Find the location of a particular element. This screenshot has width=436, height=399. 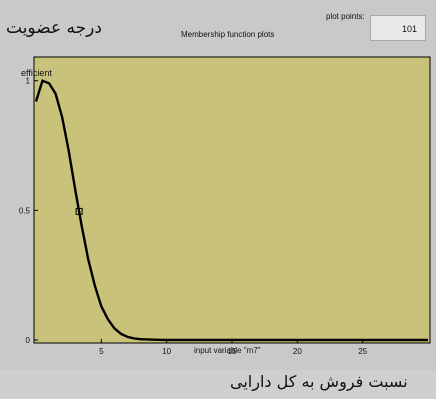

x-tick-label: 10 is located at coordinates (166, 351).